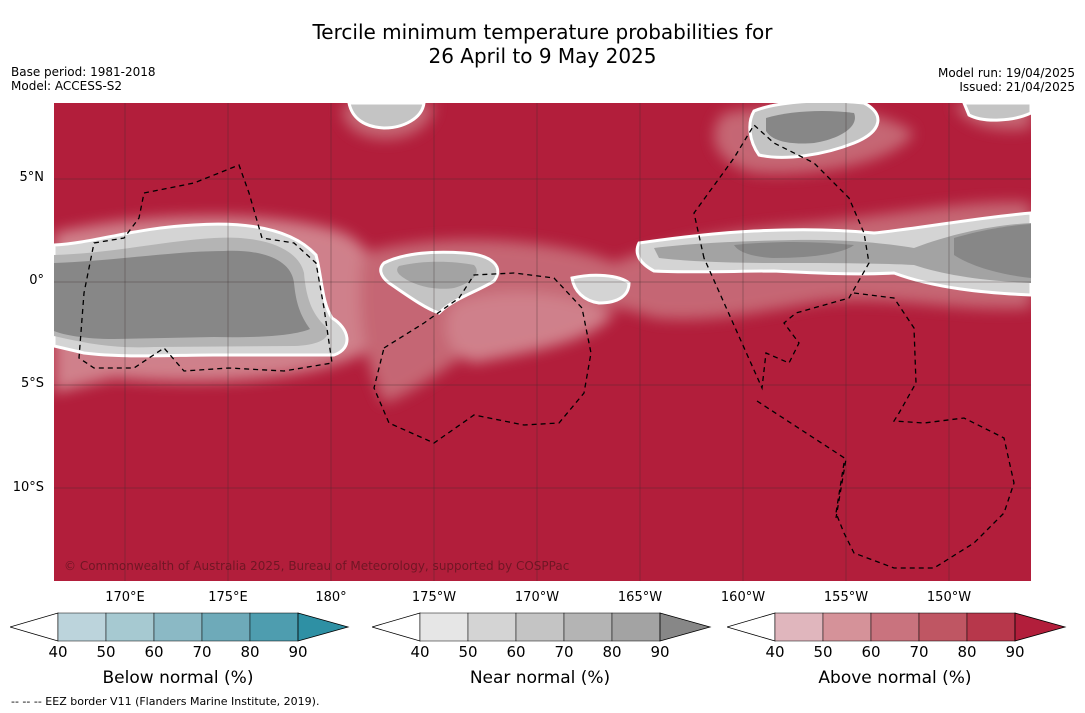  I want to click on colorbar-below-label: Below normal (%), so click(178, 678).